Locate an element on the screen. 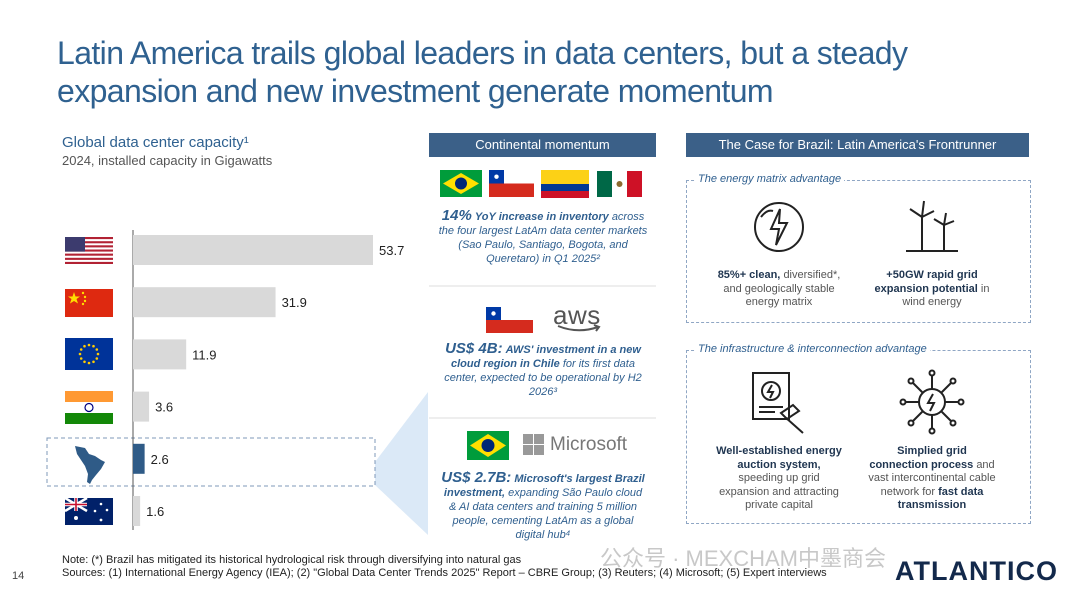 Image resolution: width=1080 pixels, height=600 pixels. flag-latam is located at coordinates (90, 465).